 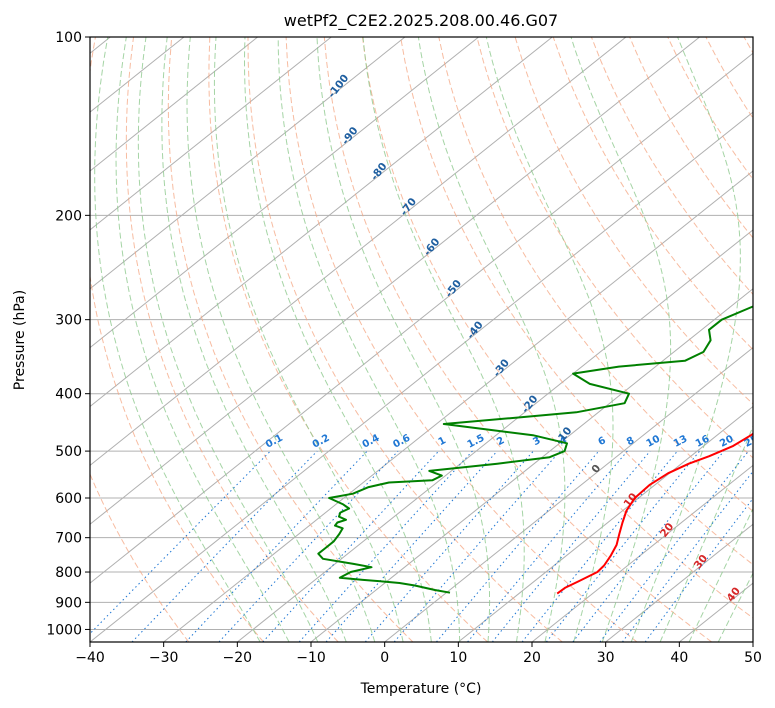 I want to click on isotherm-label: -100, so click(x=339, y=86).